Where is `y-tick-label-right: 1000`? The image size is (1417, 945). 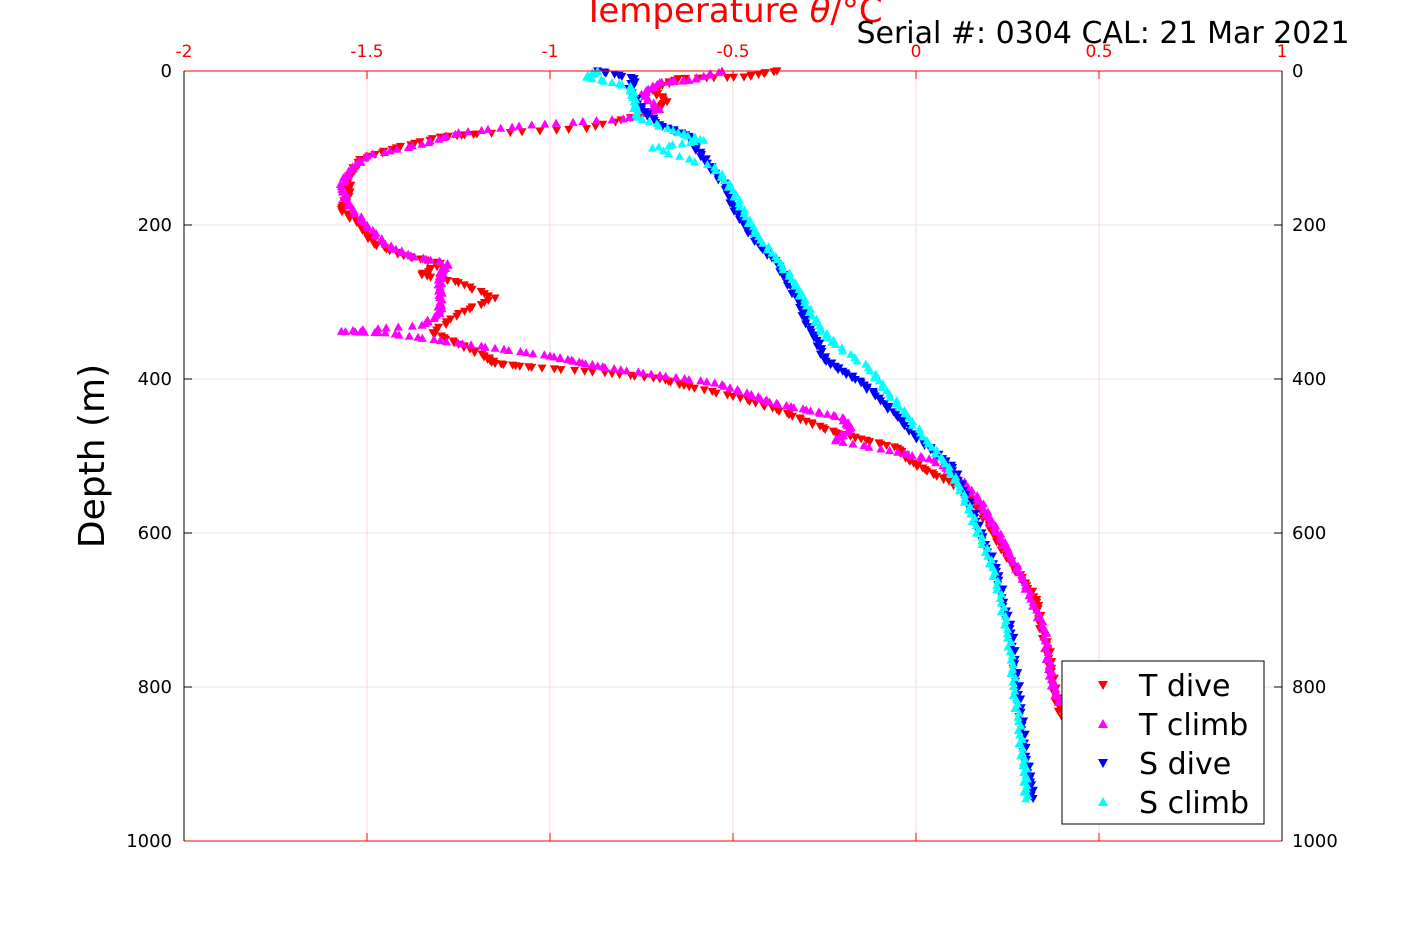
y-tick-label-right: 1000 is located at coordinates (1315, 841).